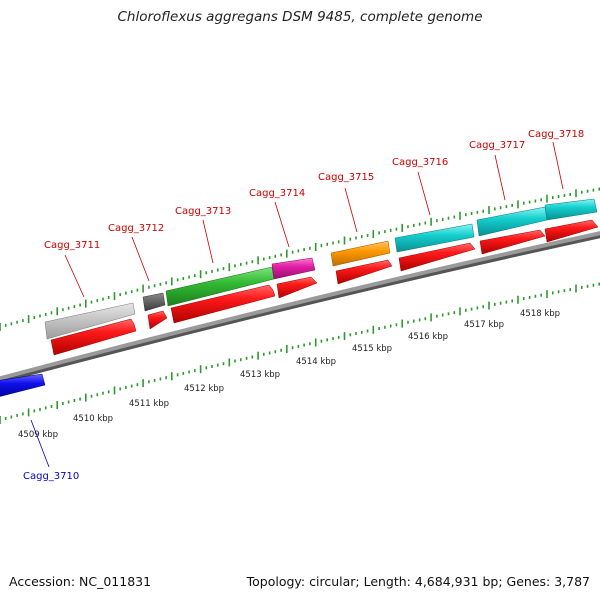  I want to click on gene-label-cagg-3715: Cagg_3715, so click(346, 177).